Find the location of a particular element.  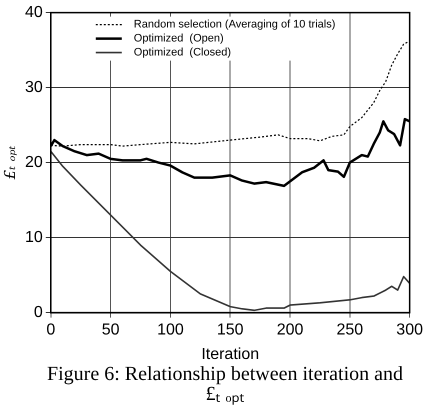

legend-label: Optimized (Open) is located at coordinates (179, 38).